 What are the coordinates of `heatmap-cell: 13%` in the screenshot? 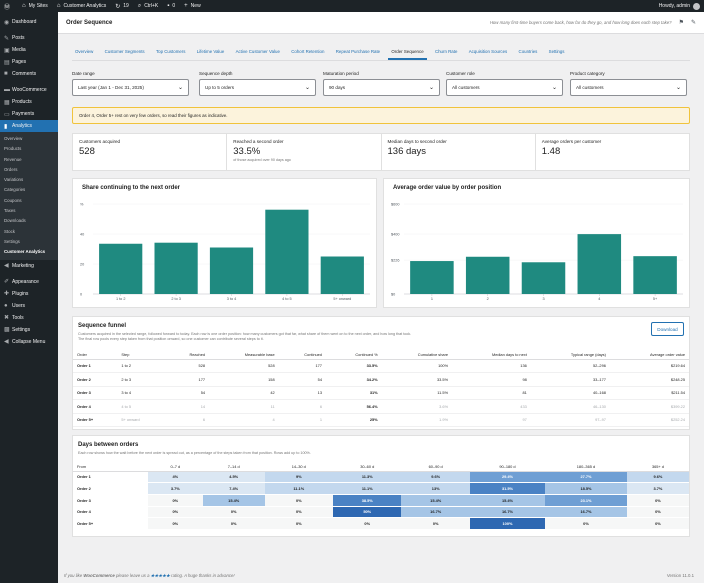 It's located at (435, 488).